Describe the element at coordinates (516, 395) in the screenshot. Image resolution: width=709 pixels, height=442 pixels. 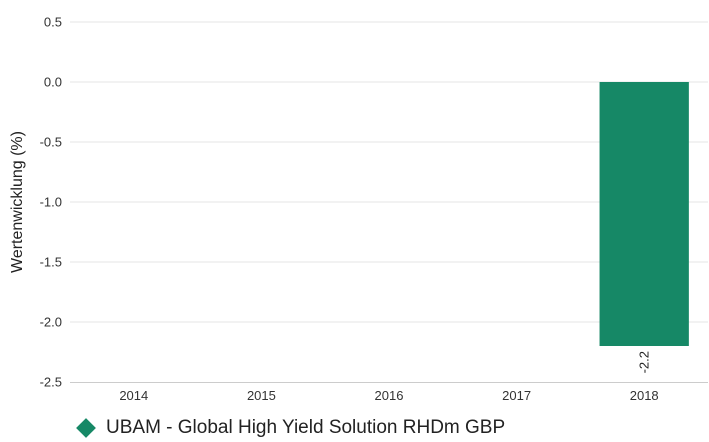
I see `x-tick-label: 2017` at that location.